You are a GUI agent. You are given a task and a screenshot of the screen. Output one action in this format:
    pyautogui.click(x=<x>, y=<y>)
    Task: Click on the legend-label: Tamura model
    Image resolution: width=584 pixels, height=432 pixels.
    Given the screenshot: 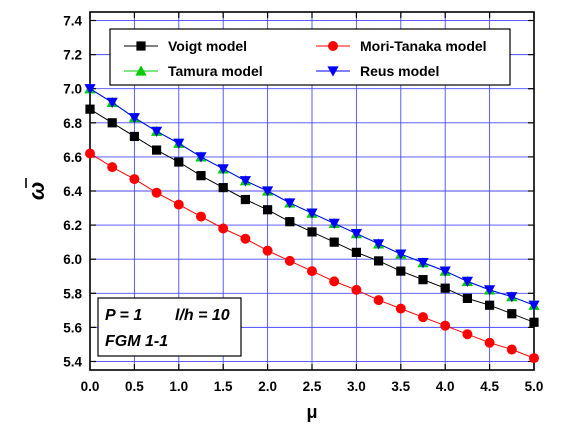 What is the action you would take?
    pyautogui.click(x=215, y=71)
    